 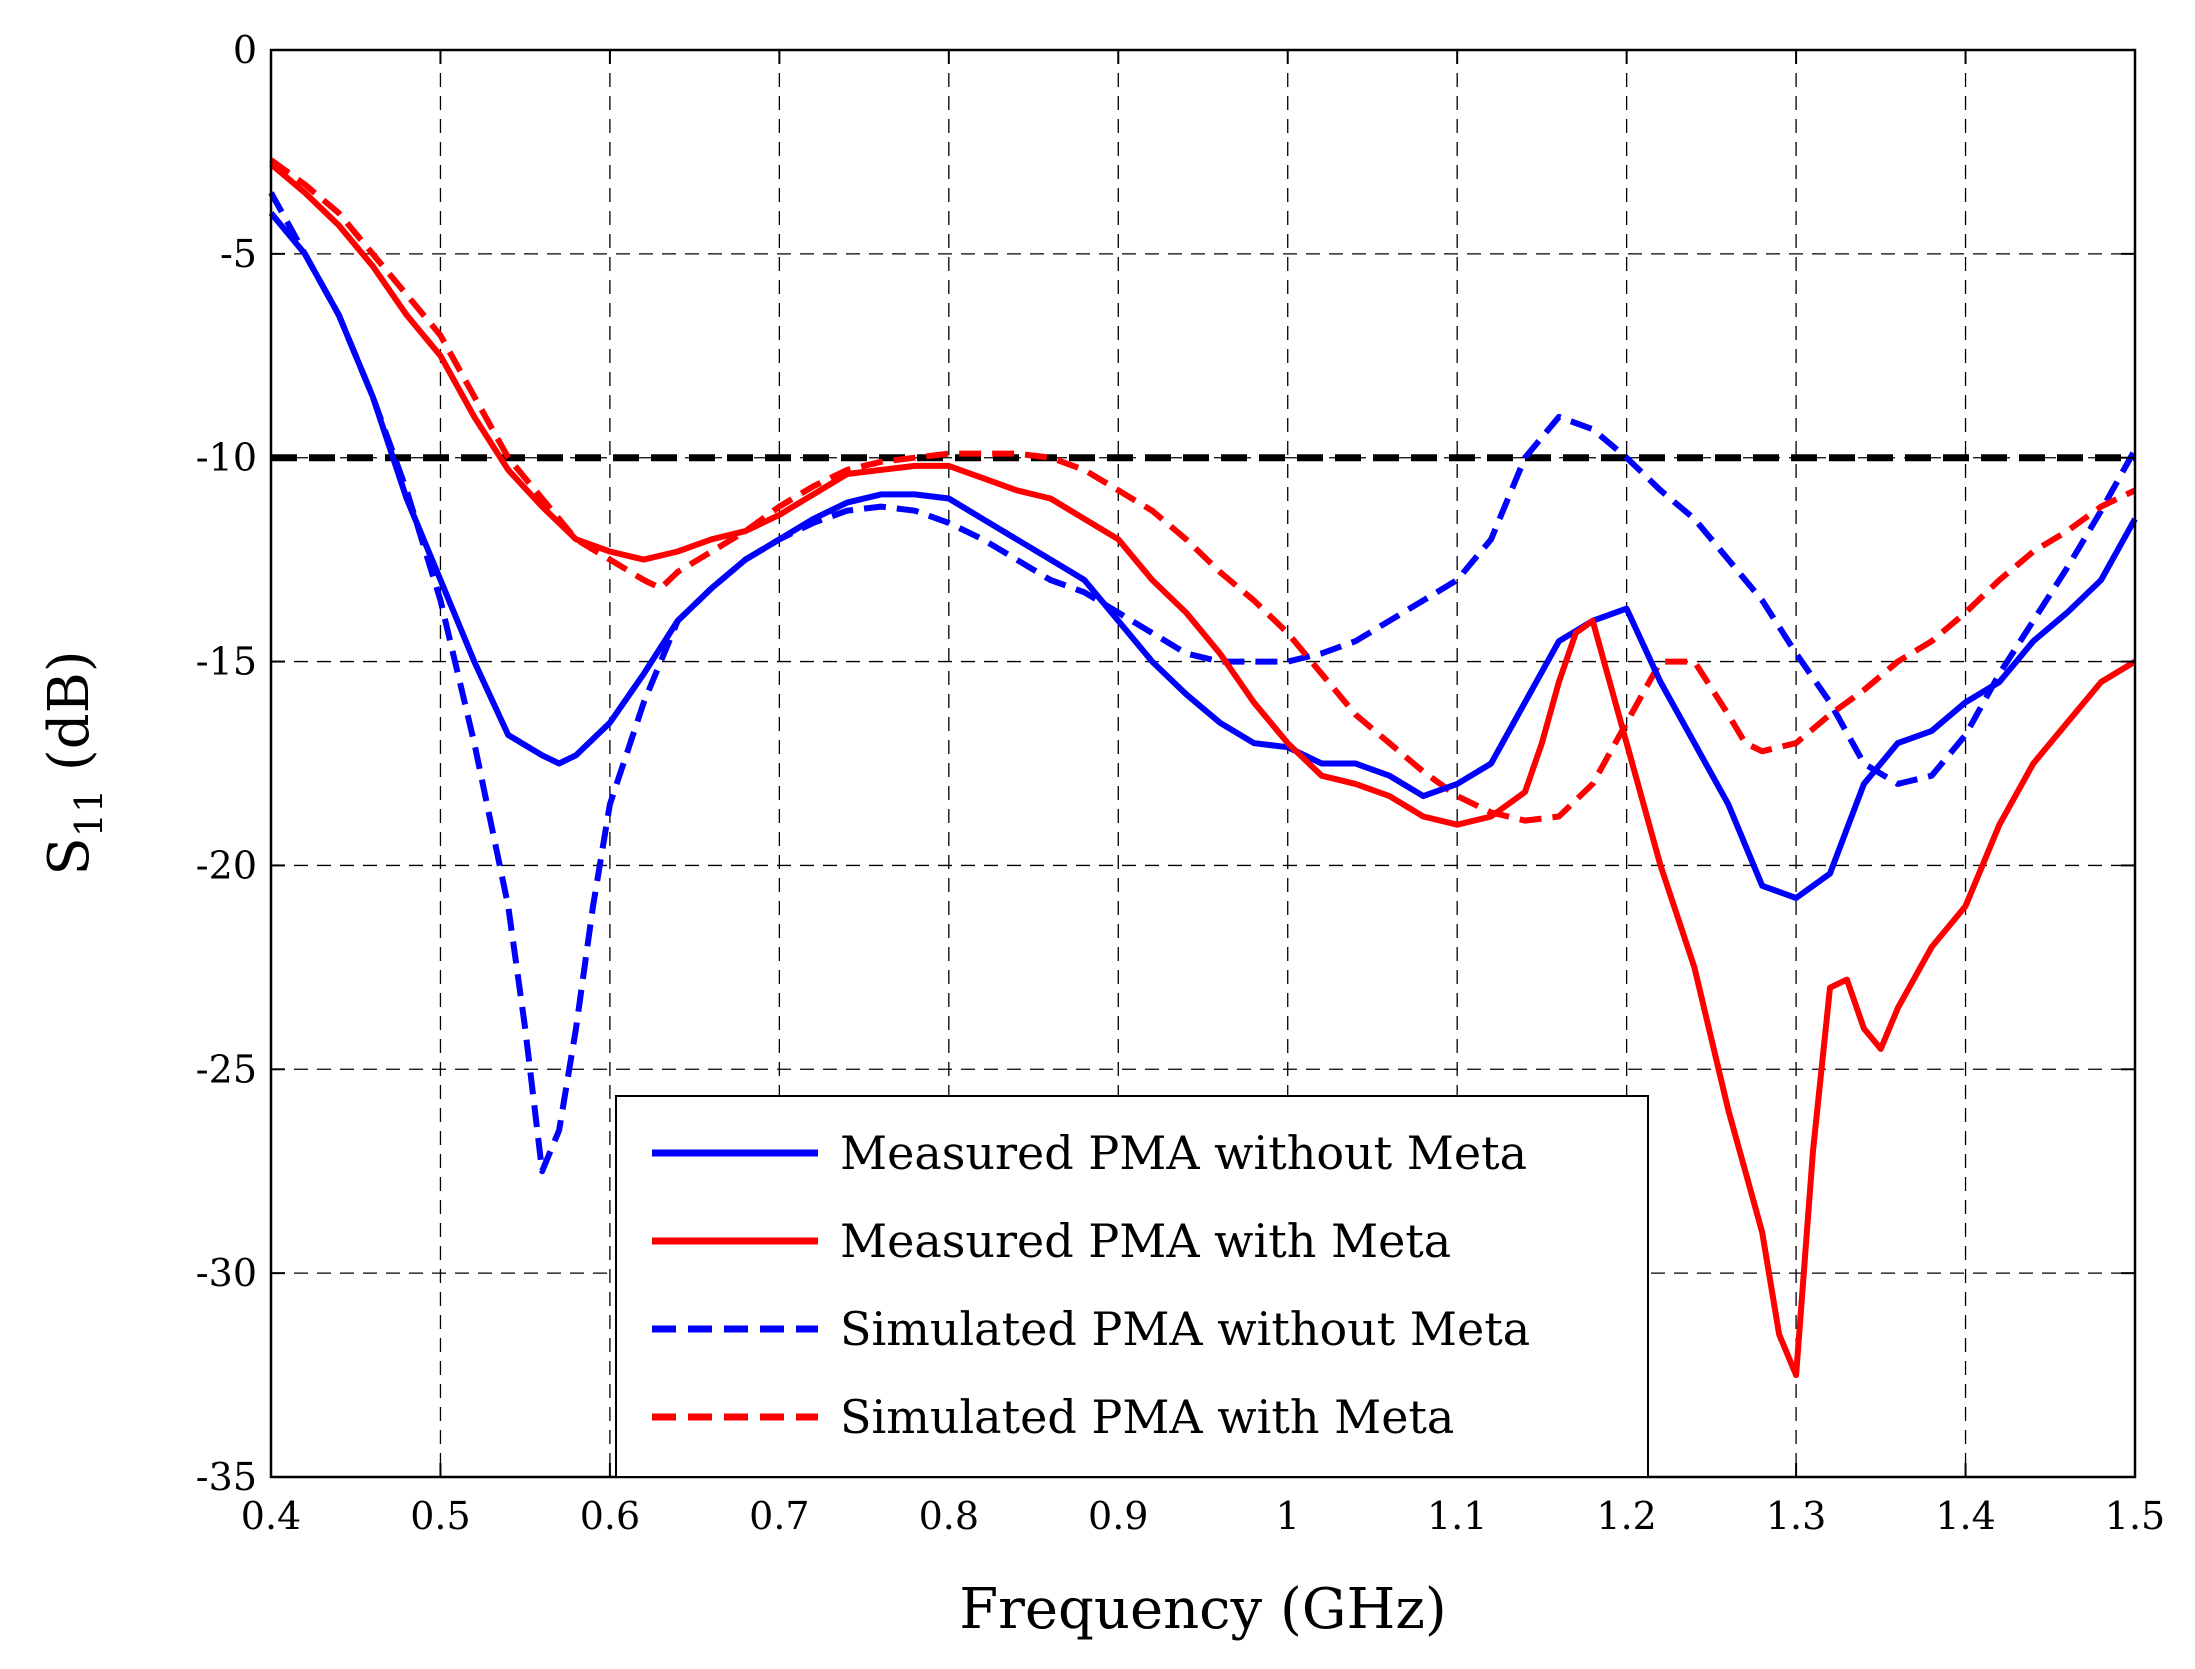 What do you see at coordinates (89, 813) in the screenshot?
I see `y-axis-label-subscript: 11` at bounding box center [89, 813].